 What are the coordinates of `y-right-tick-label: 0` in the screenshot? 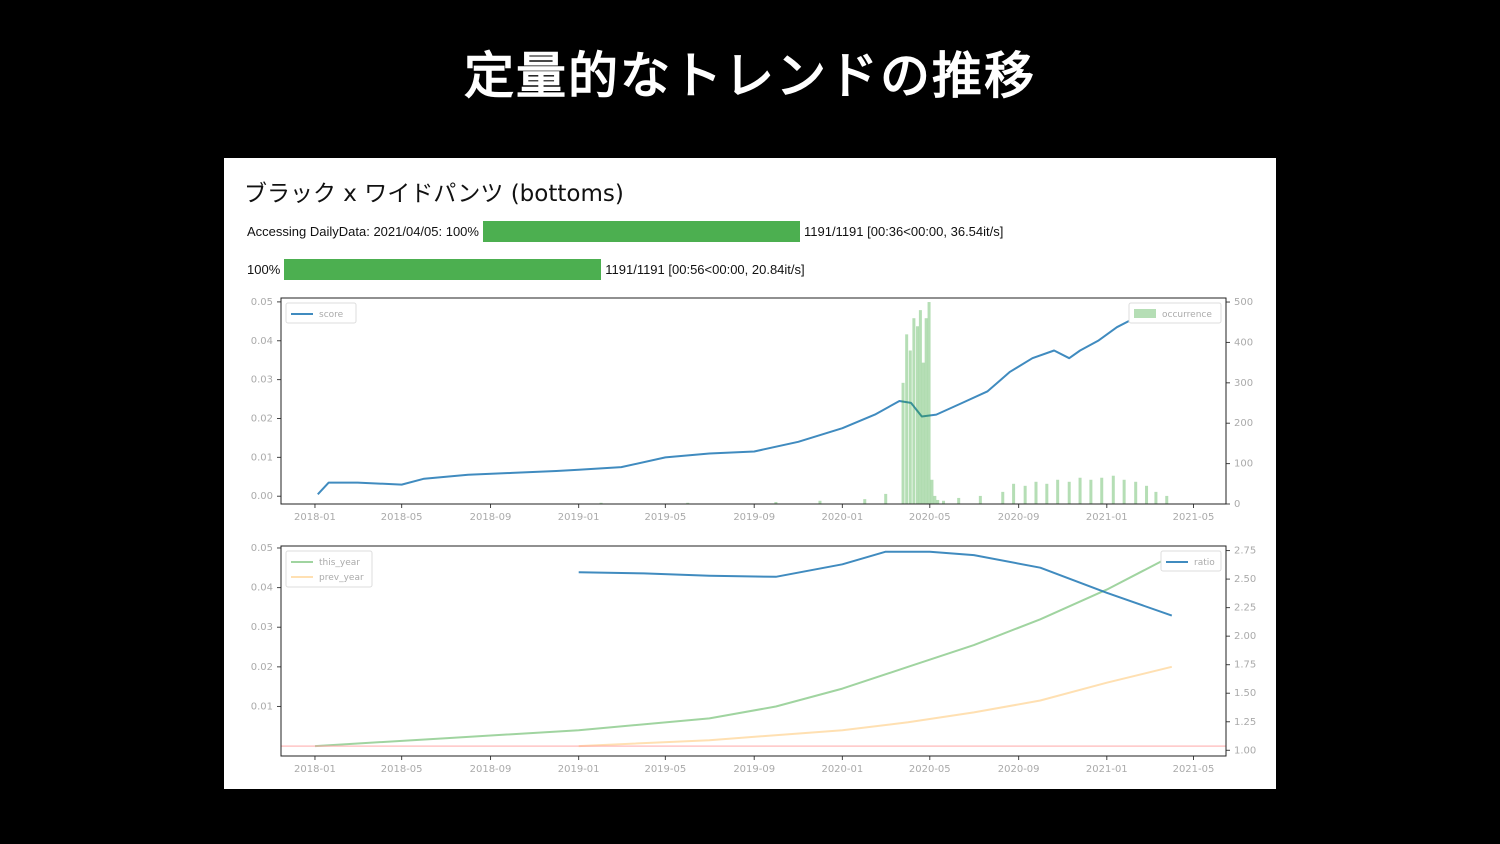 It's located at (1237, 504).